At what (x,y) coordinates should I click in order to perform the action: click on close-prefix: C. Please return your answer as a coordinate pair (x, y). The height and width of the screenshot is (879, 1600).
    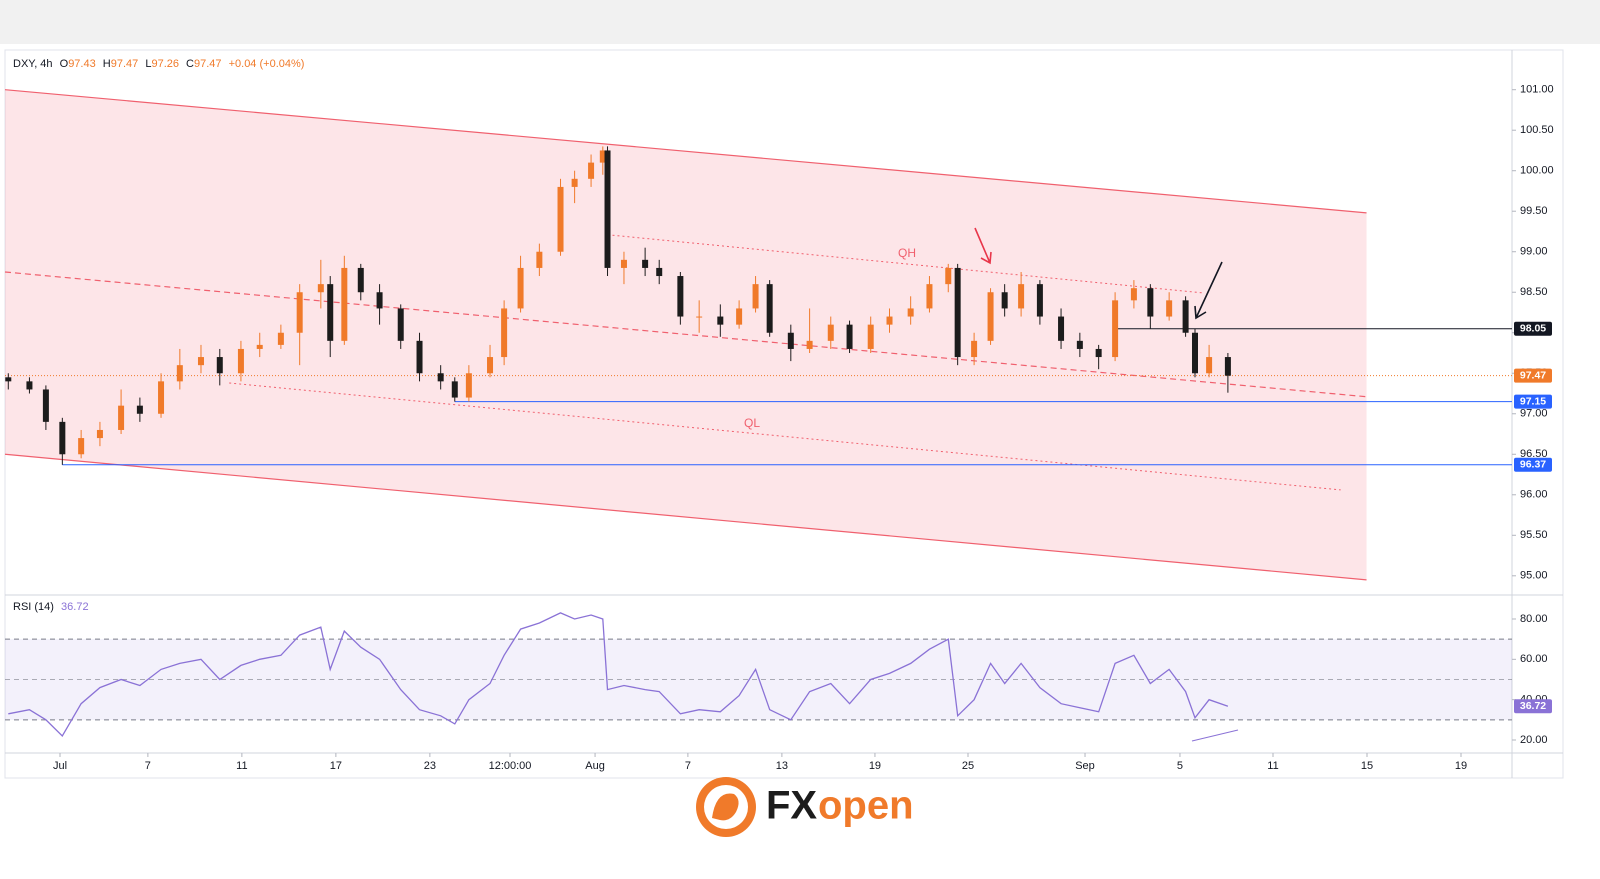
    Looking at the image, I should click on (190, 64).